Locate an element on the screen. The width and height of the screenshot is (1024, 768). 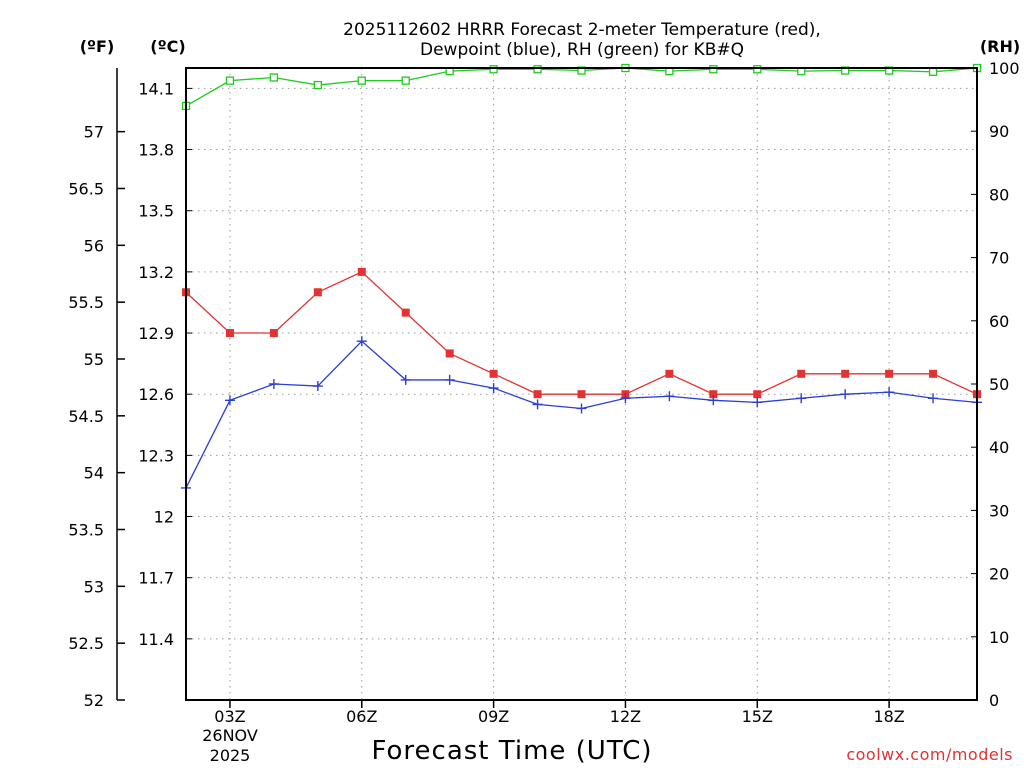
fahrenheit-tick-label: 53 is located at coordinates (94, 586).